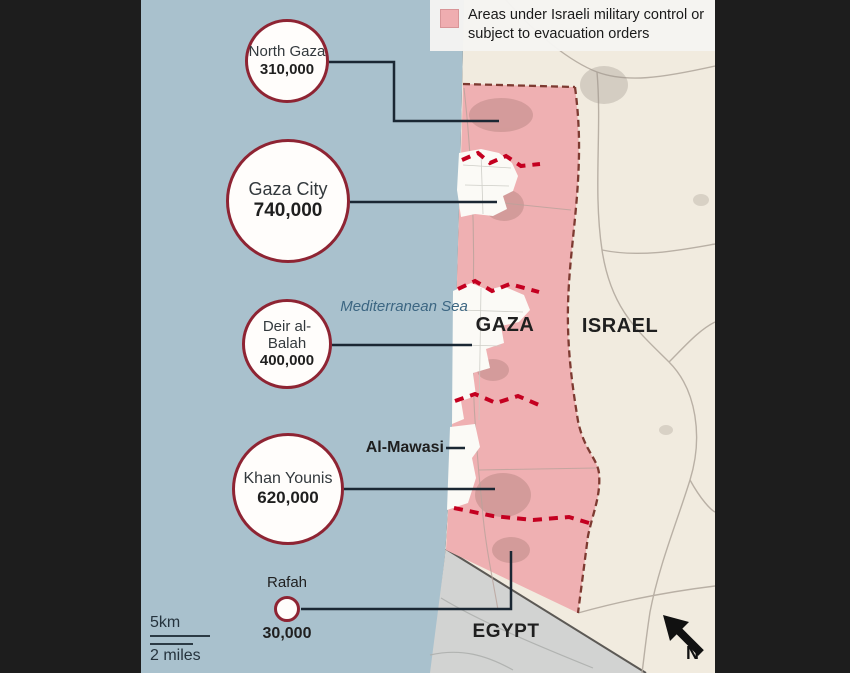  What do you see at coordinates (287, 609) in the screenshot?
I see `callout-rafah-circle` at bounding box center [287, 609].